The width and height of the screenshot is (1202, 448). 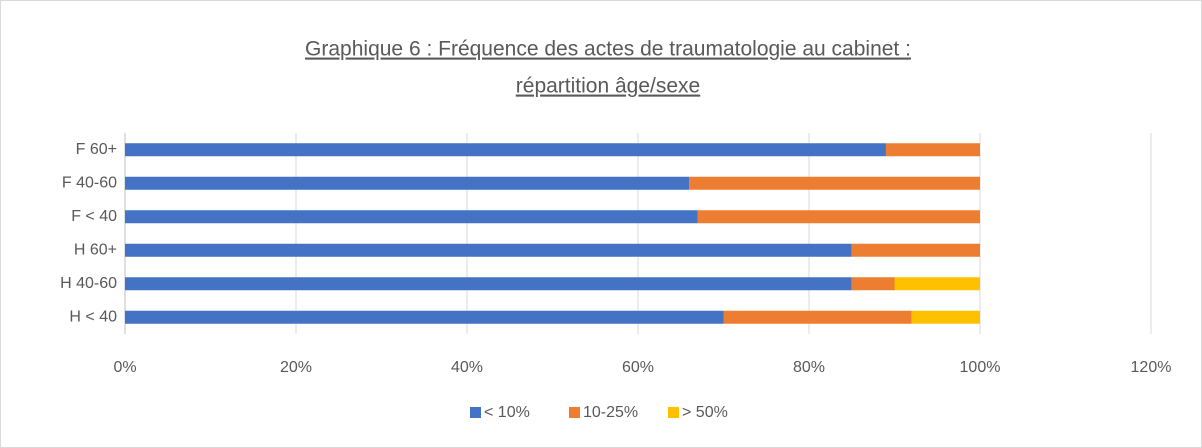 What do you see at coordinates (980, 367) in the screenshot?
I see `x-tick-label: 100%` at bounding box center [980, 367].